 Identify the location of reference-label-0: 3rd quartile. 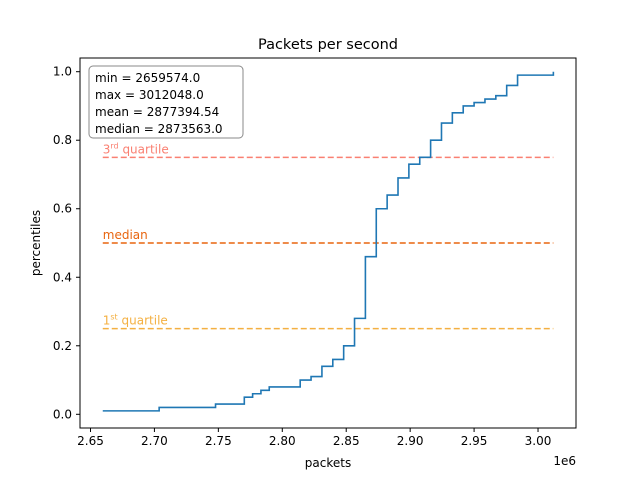
(136, 148).